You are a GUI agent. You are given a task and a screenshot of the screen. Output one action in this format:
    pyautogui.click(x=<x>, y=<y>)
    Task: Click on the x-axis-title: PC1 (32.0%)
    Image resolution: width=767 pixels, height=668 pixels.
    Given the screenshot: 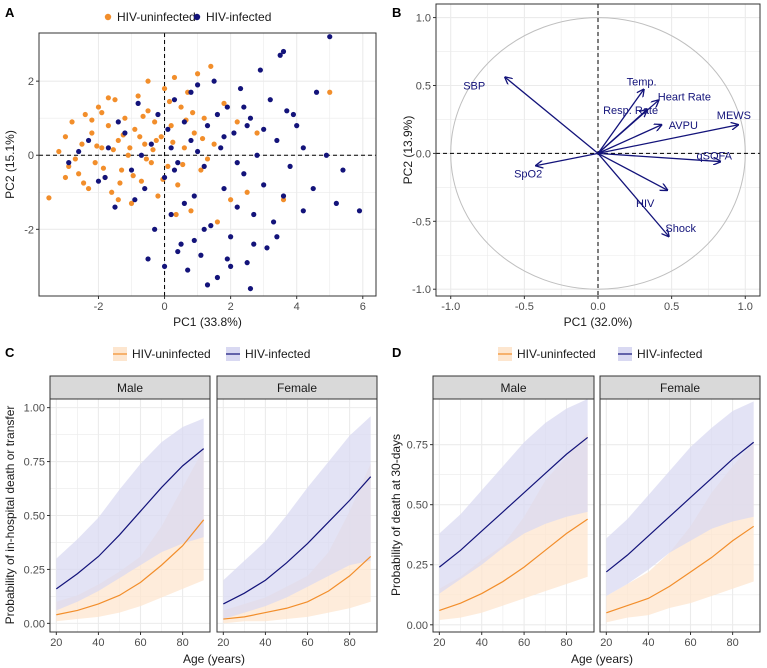 What is the action you would take?
    pyautogui.click(x=598, y=322)
    